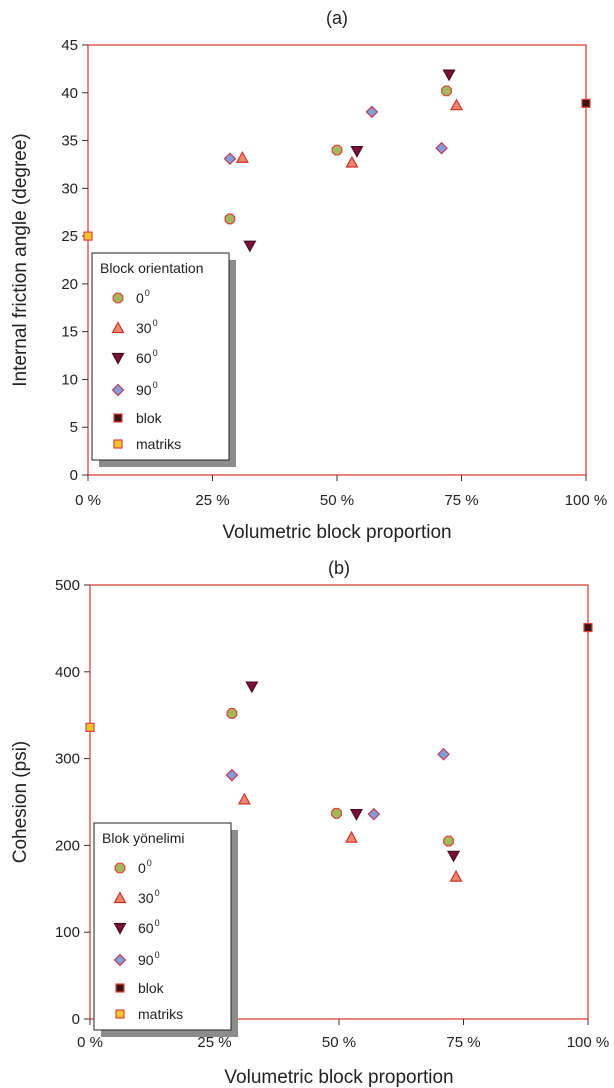  I want to click on y-tick-label: 45, so click(69, 45).